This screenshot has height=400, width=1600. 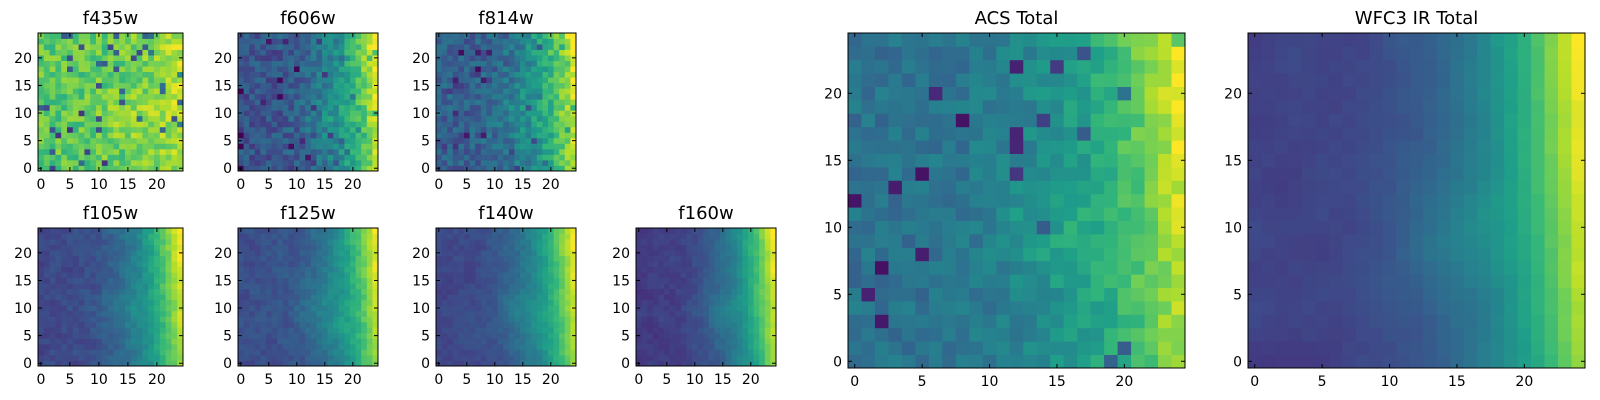 What do you see at coordinates (421, 114) in the screenshot?
I see `y-tick-label: 10` at bounding box center [421, 114].